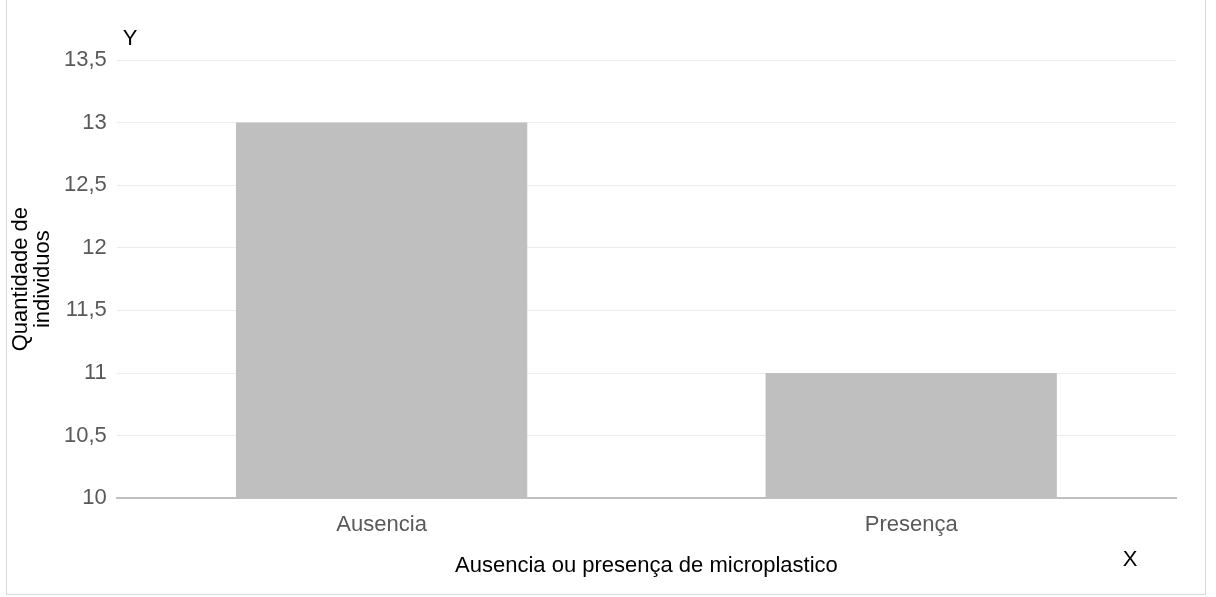 The height and width of the screenshot is (597, 1216). What do you see at coordinates (94, 246) in the screenshot?
I see `y-tick-label: 12` at bounding box center [94, 246].